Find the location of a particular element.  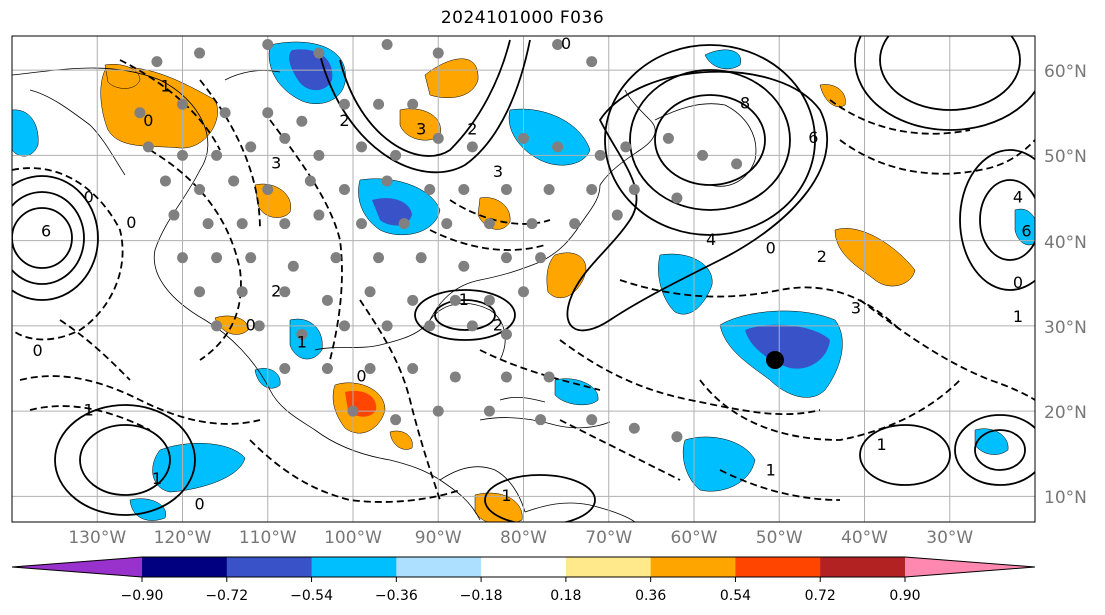

contour-label: 2 is located at coordinates (344, 120).